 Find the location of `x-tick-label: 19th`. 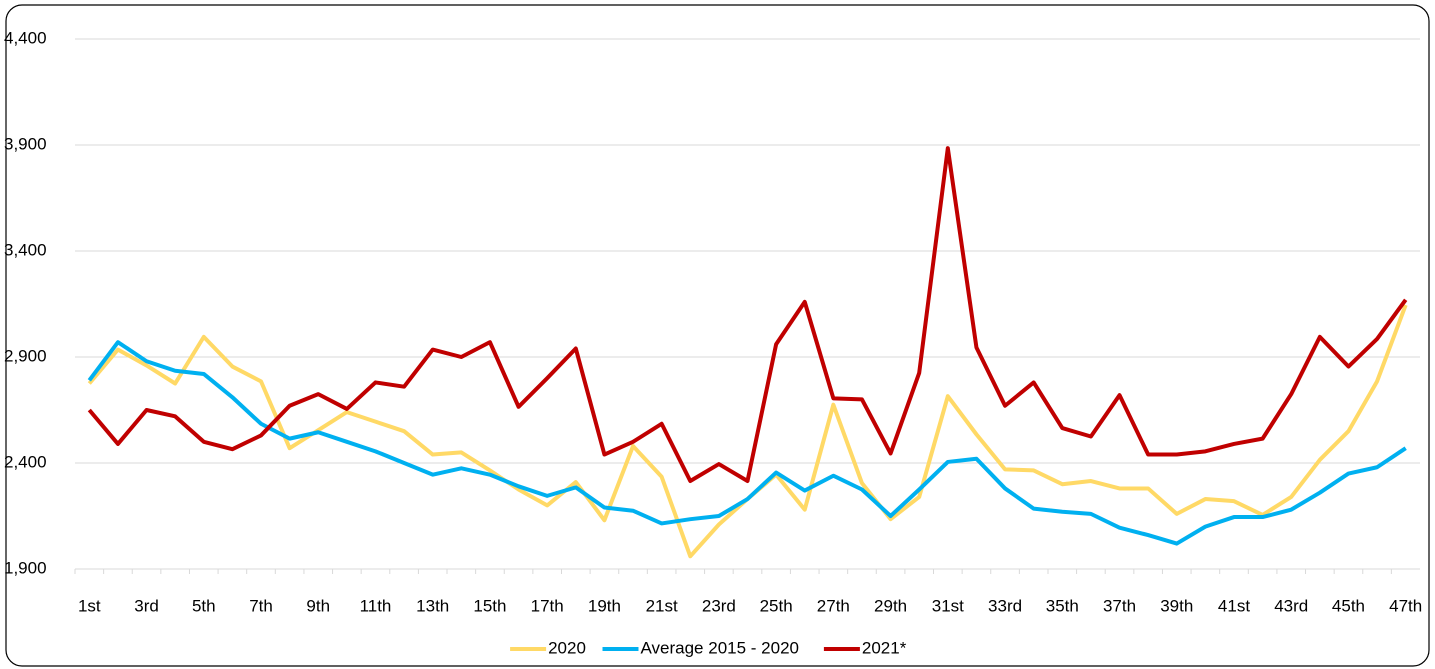

x-tick-label: 19th is located at coordinates (604, 605).